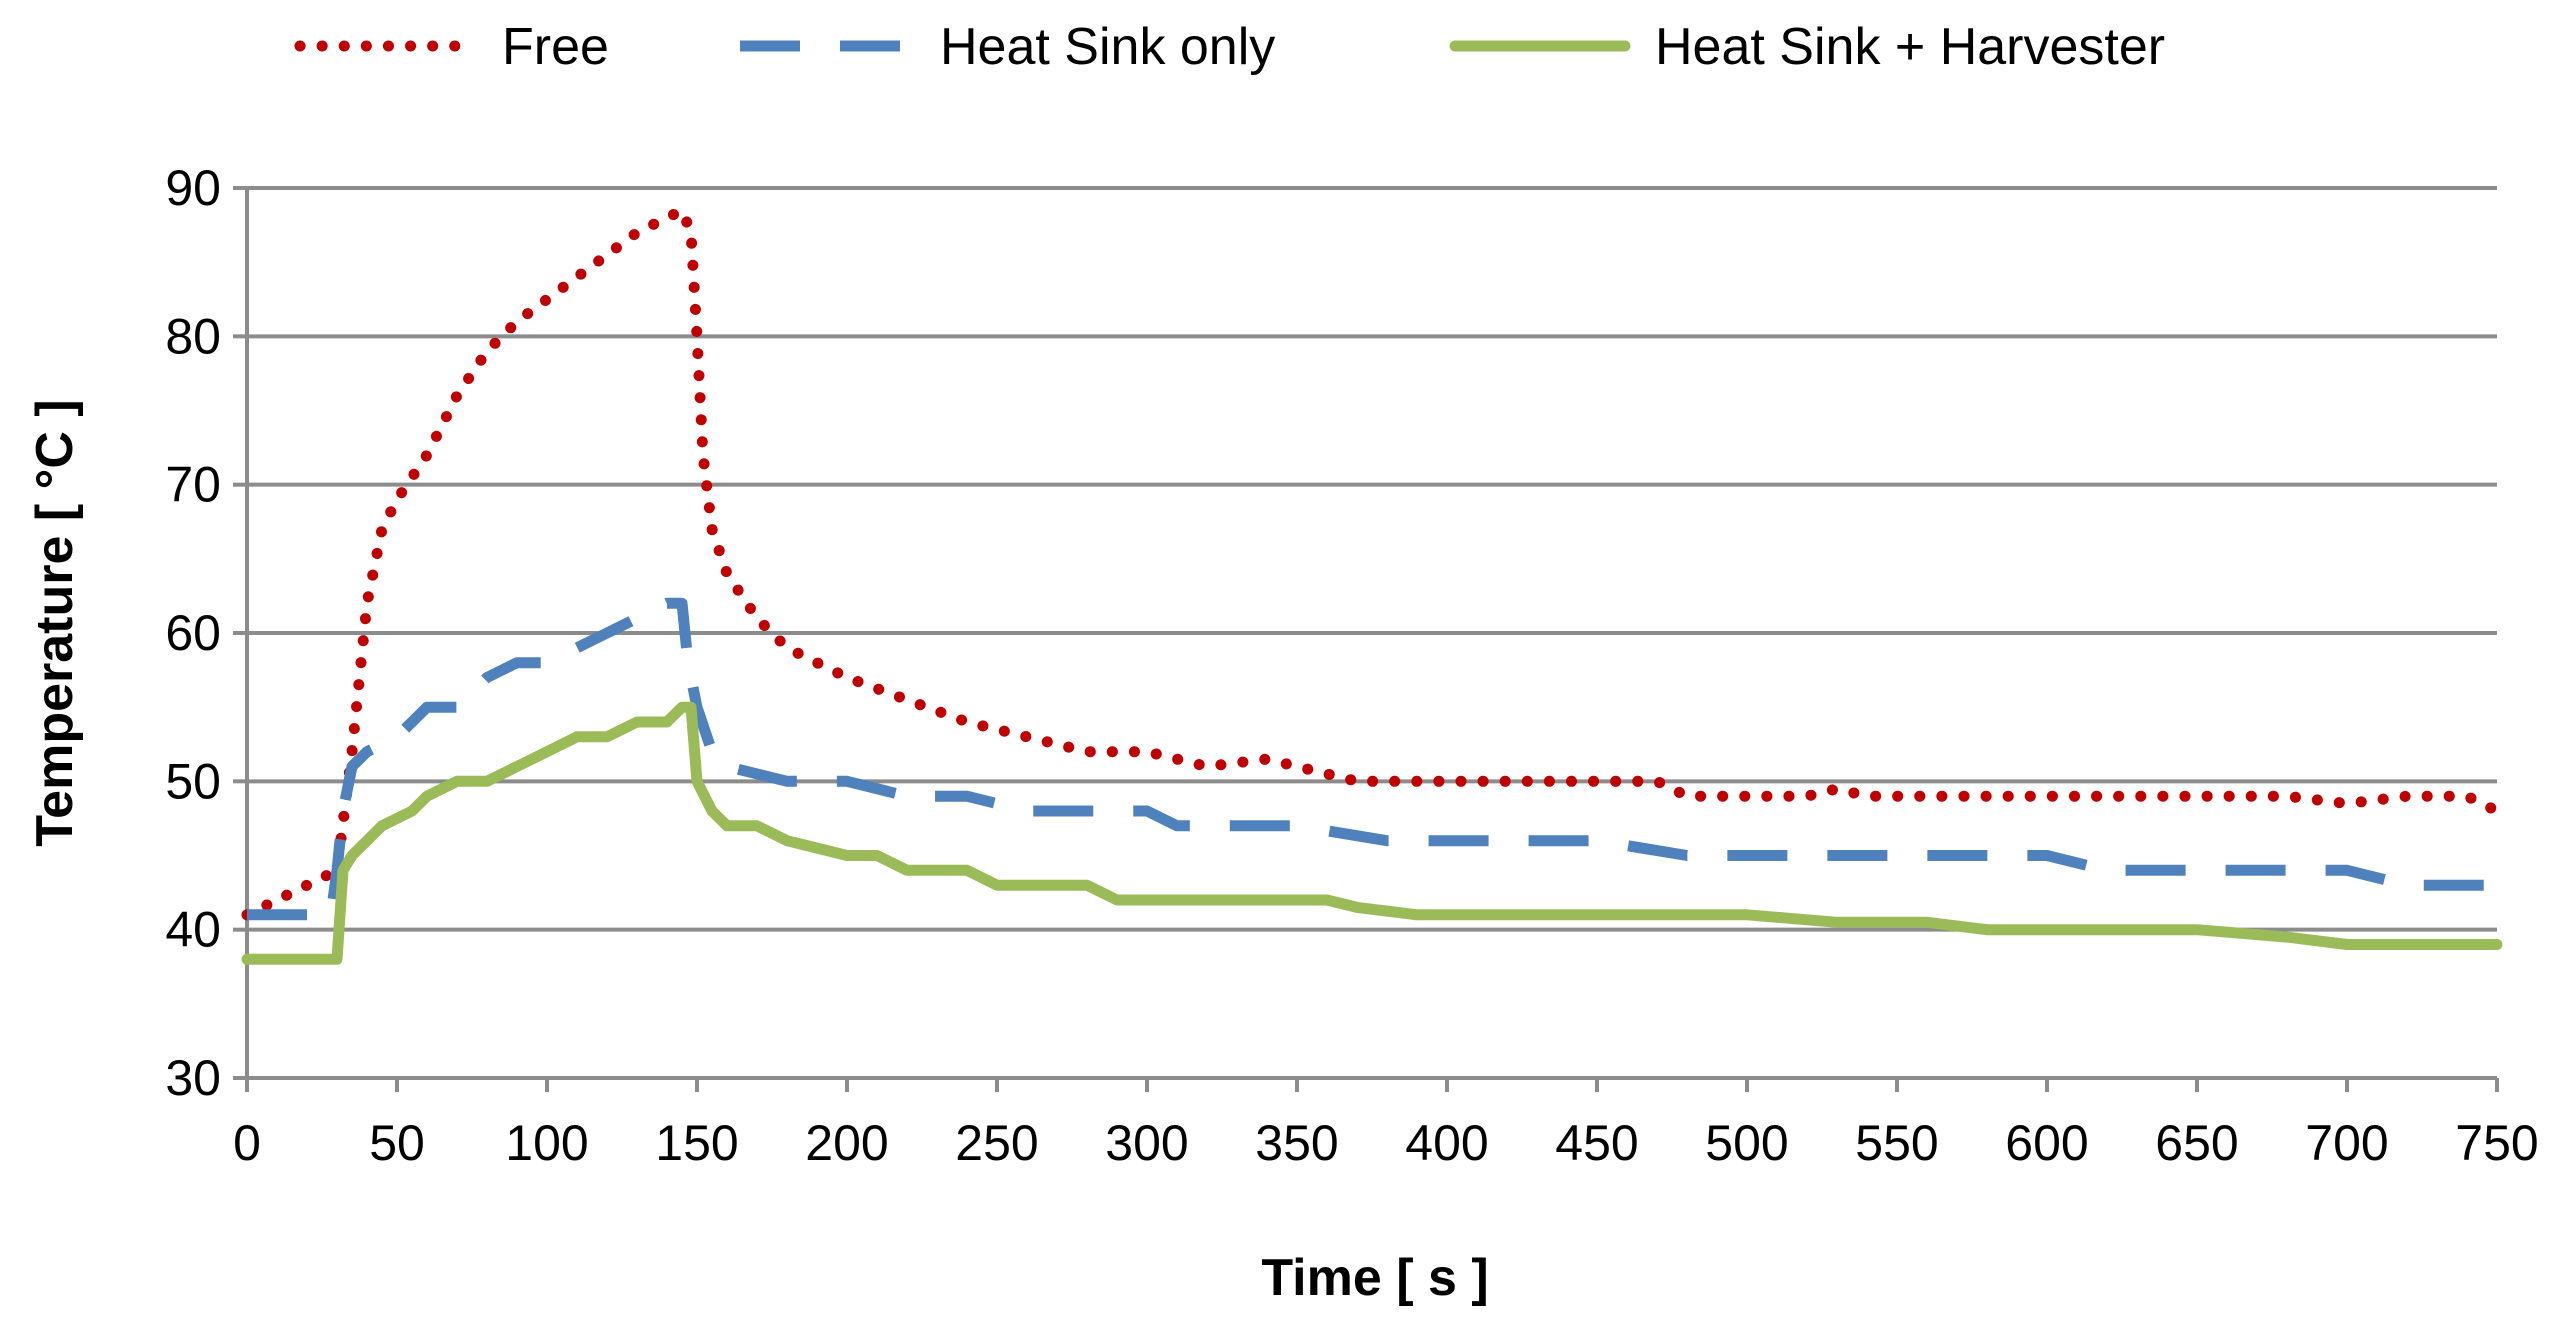  Describe the element at coordinates (397, 1143) in the screenshot. I see `x-tick-label-50: 50` at that location.